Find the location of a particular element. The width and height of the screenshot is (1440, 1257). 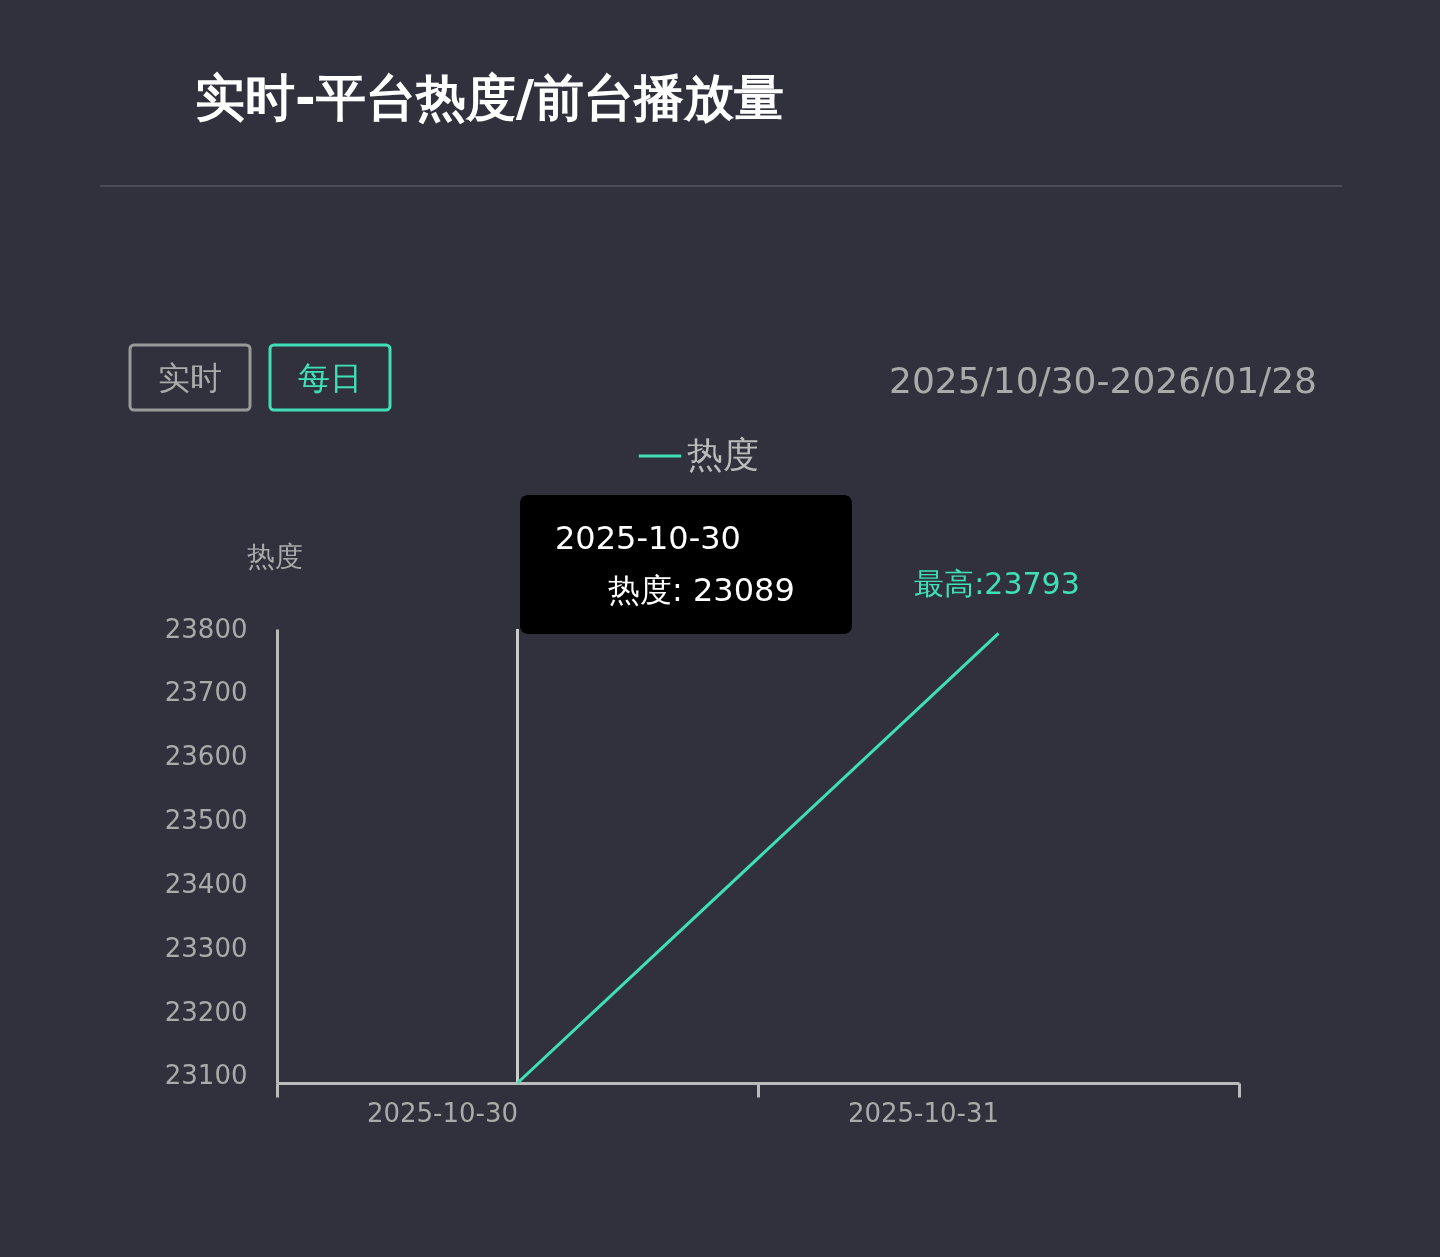

y-tick-label: 23500 is located at coordinates (206, 820).